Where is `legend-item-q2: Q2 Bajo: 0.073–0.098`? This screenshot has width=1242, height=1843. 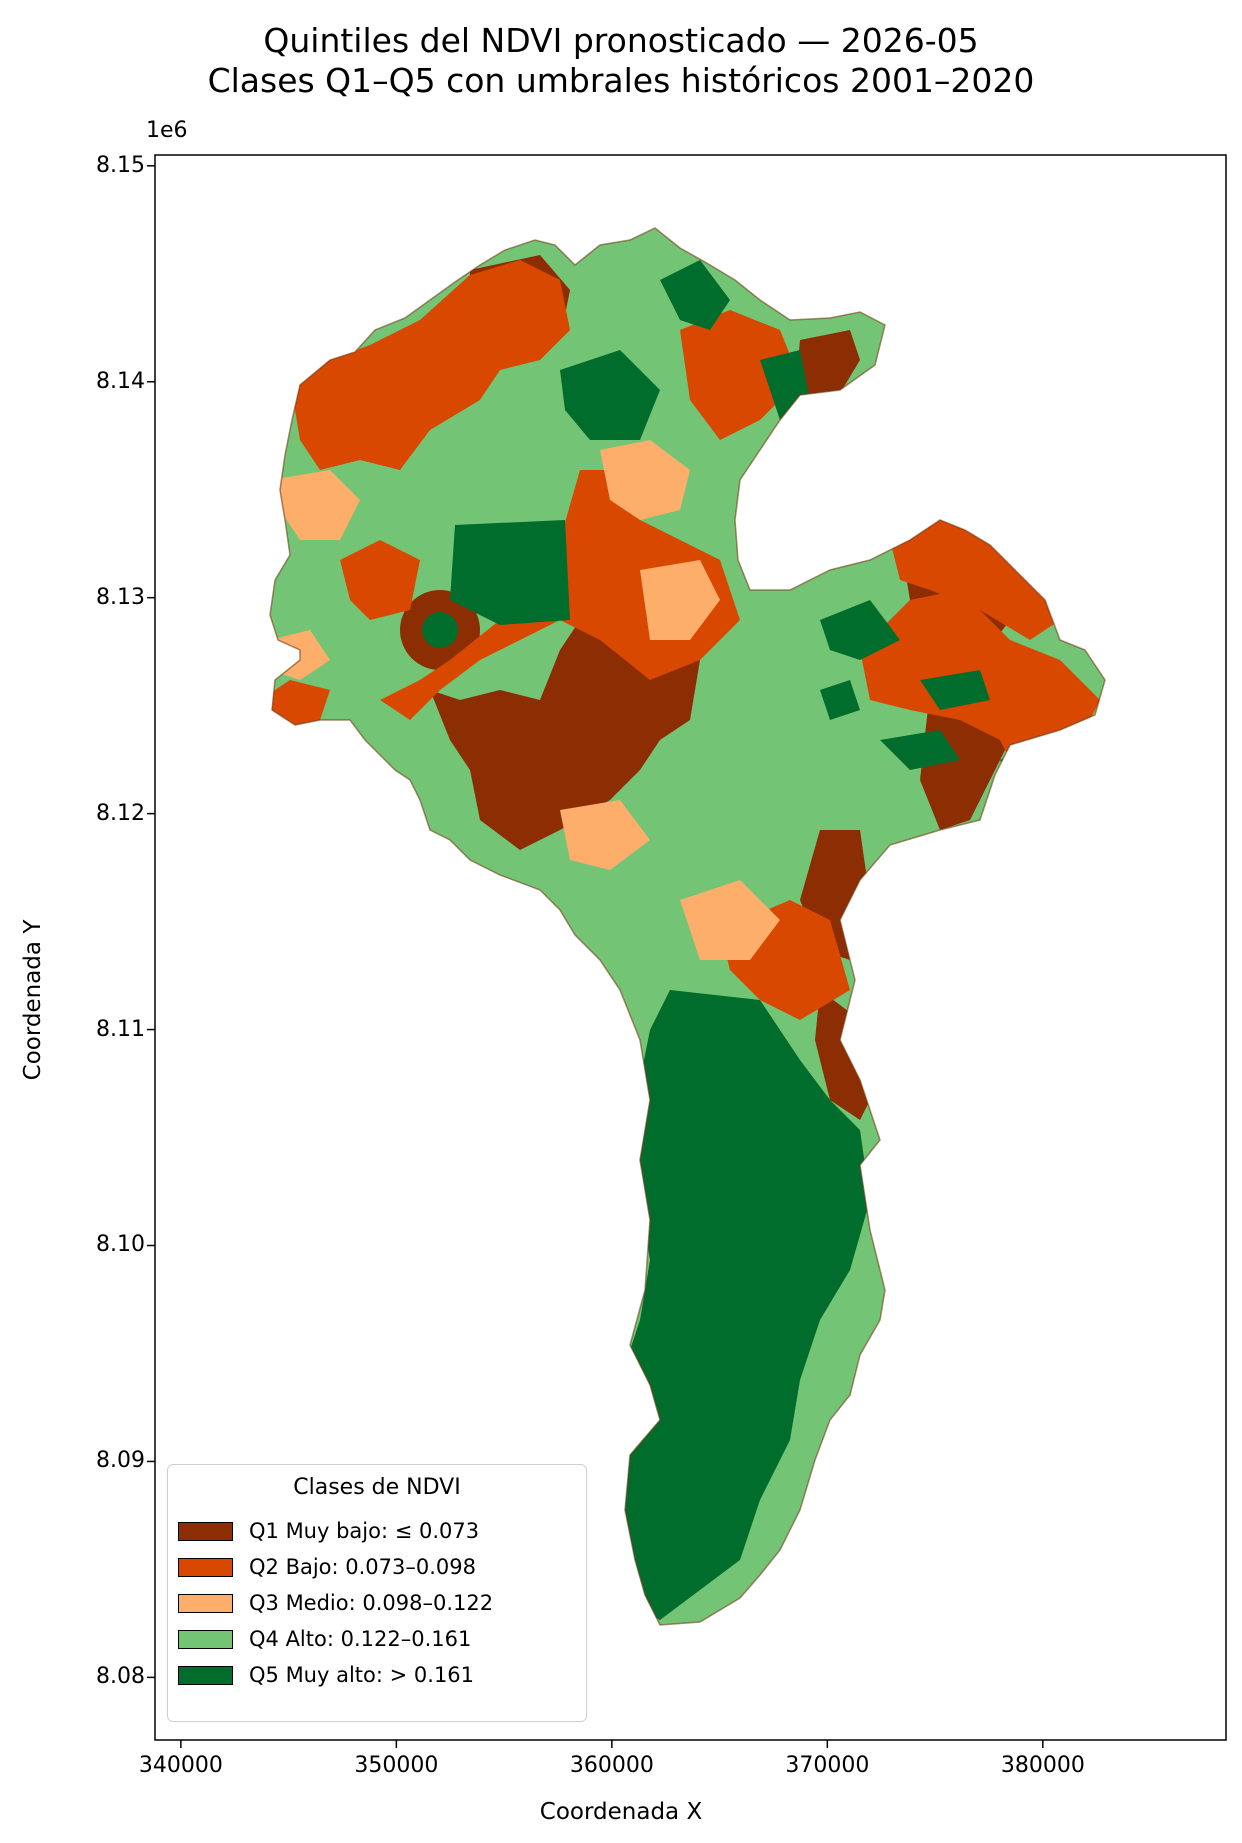
legend-item-q2: Q2 Bajo: 0.073–0.098 is located at coordinates (327, 1567).